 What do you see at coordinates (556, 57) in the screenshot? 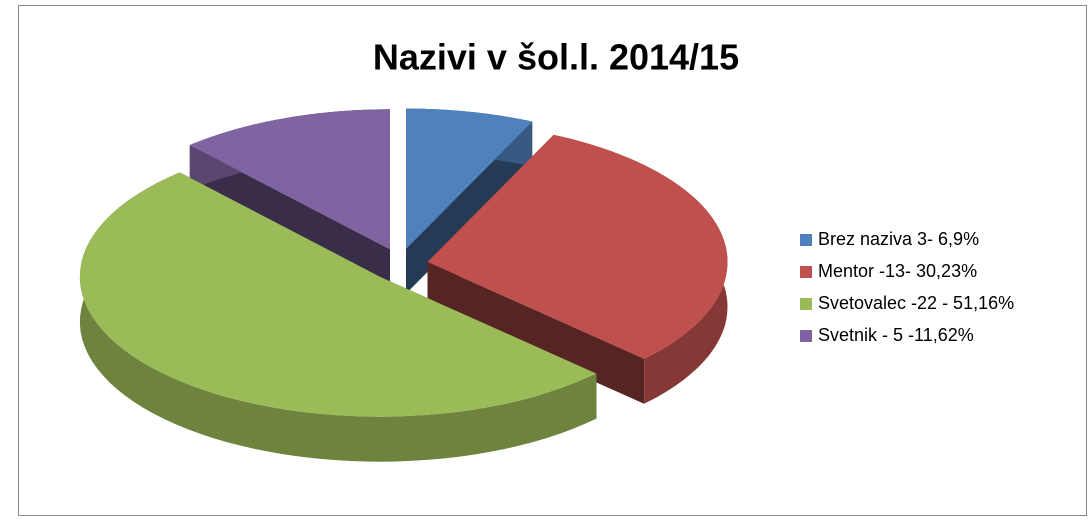
I see `chart-title: Nazivi v šol.l. 2014/15` at bounding box center [556, 57].